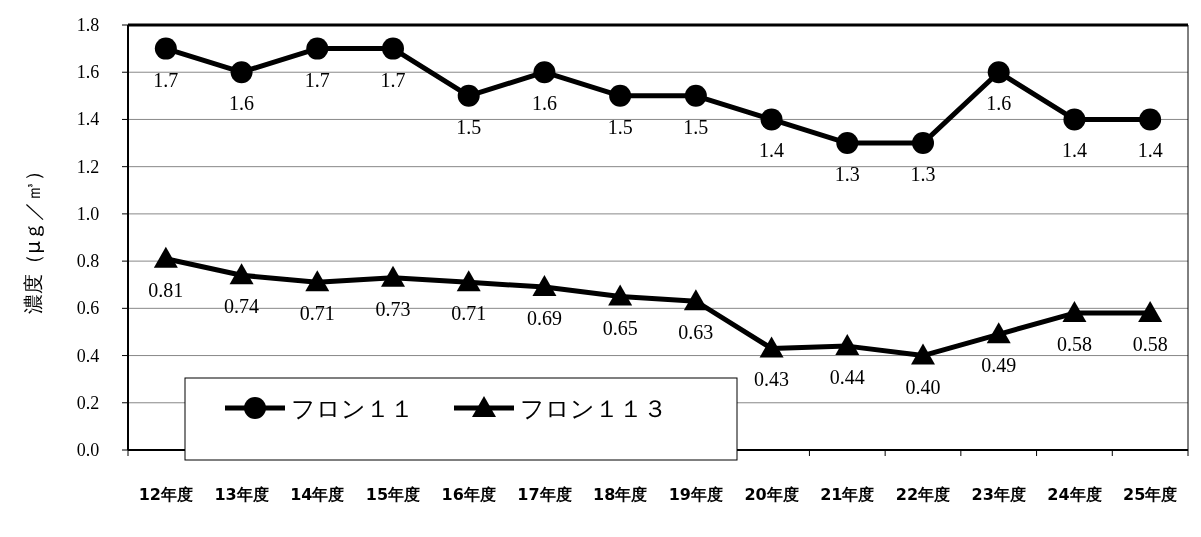 The image size is (1201, 537). I want to click on x-tick-label: 23年度, so click(998, 494).